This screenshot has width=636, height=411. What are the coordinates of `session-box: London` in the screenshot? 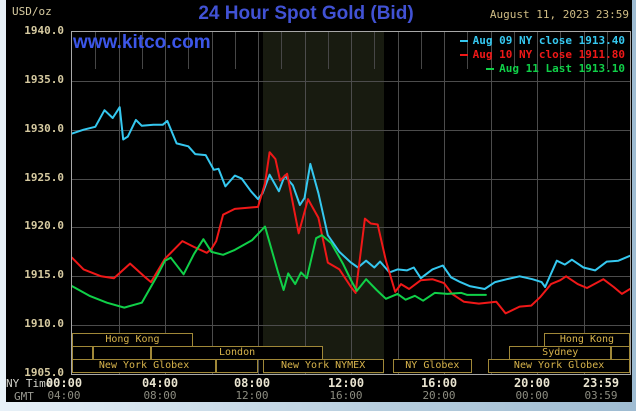 It's located at (237, 353).